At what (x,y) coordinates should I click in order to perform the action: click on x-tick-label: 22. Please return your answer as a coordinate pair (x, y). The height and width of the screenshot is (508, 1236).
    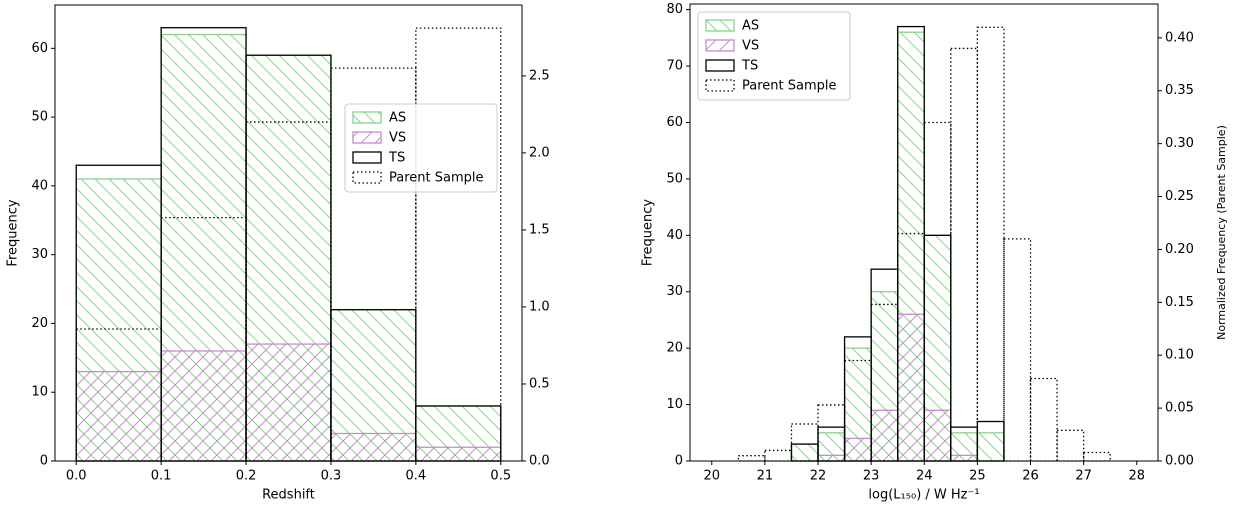
    Looking at the image, I should click on (818, 476).